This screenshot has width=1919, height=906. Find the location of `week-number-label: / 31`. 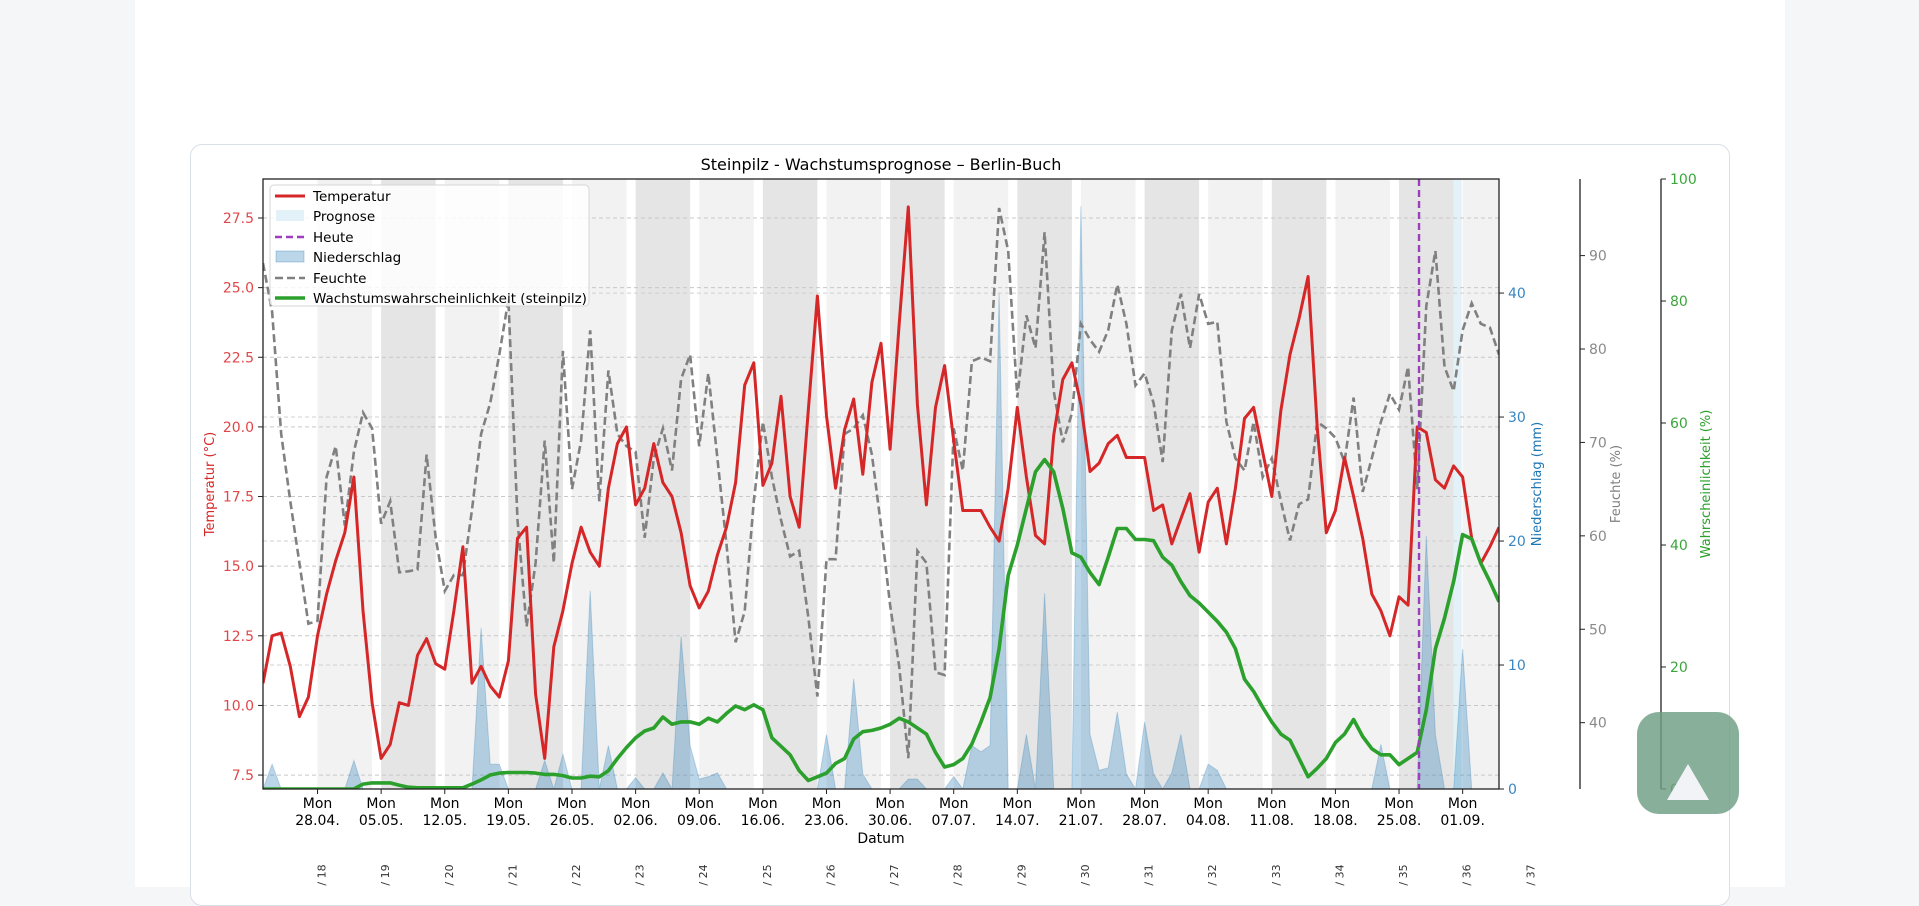

week-number-label: / 31 is located at coordinates (1149, 874).